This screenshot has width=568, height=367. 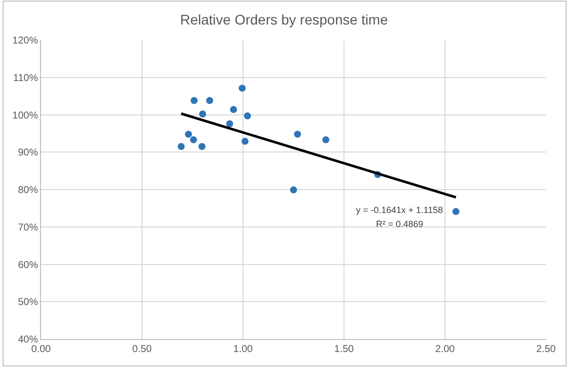 I want to click on y-tick-label: 40%, so click(x=28, y=340).